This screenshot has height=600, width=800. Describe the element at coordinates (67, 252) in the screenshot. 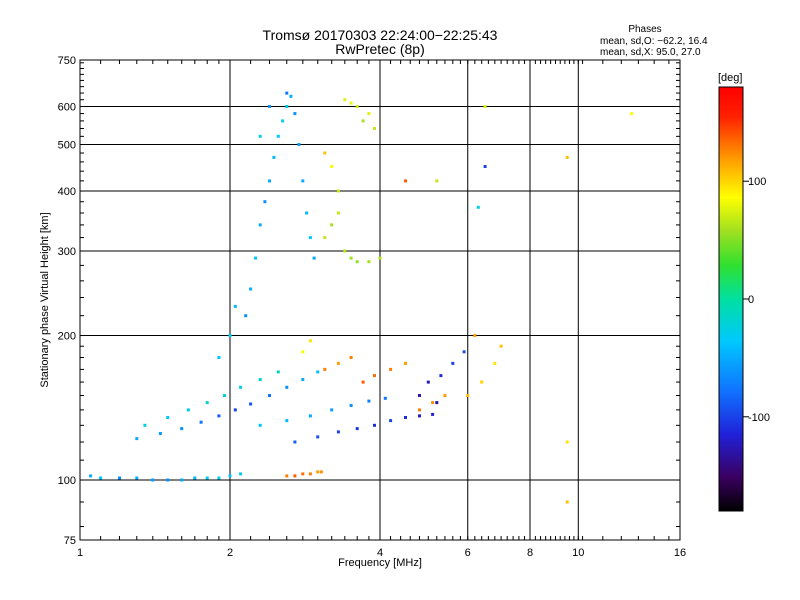

I see `y-tick-label: 300` at that location.